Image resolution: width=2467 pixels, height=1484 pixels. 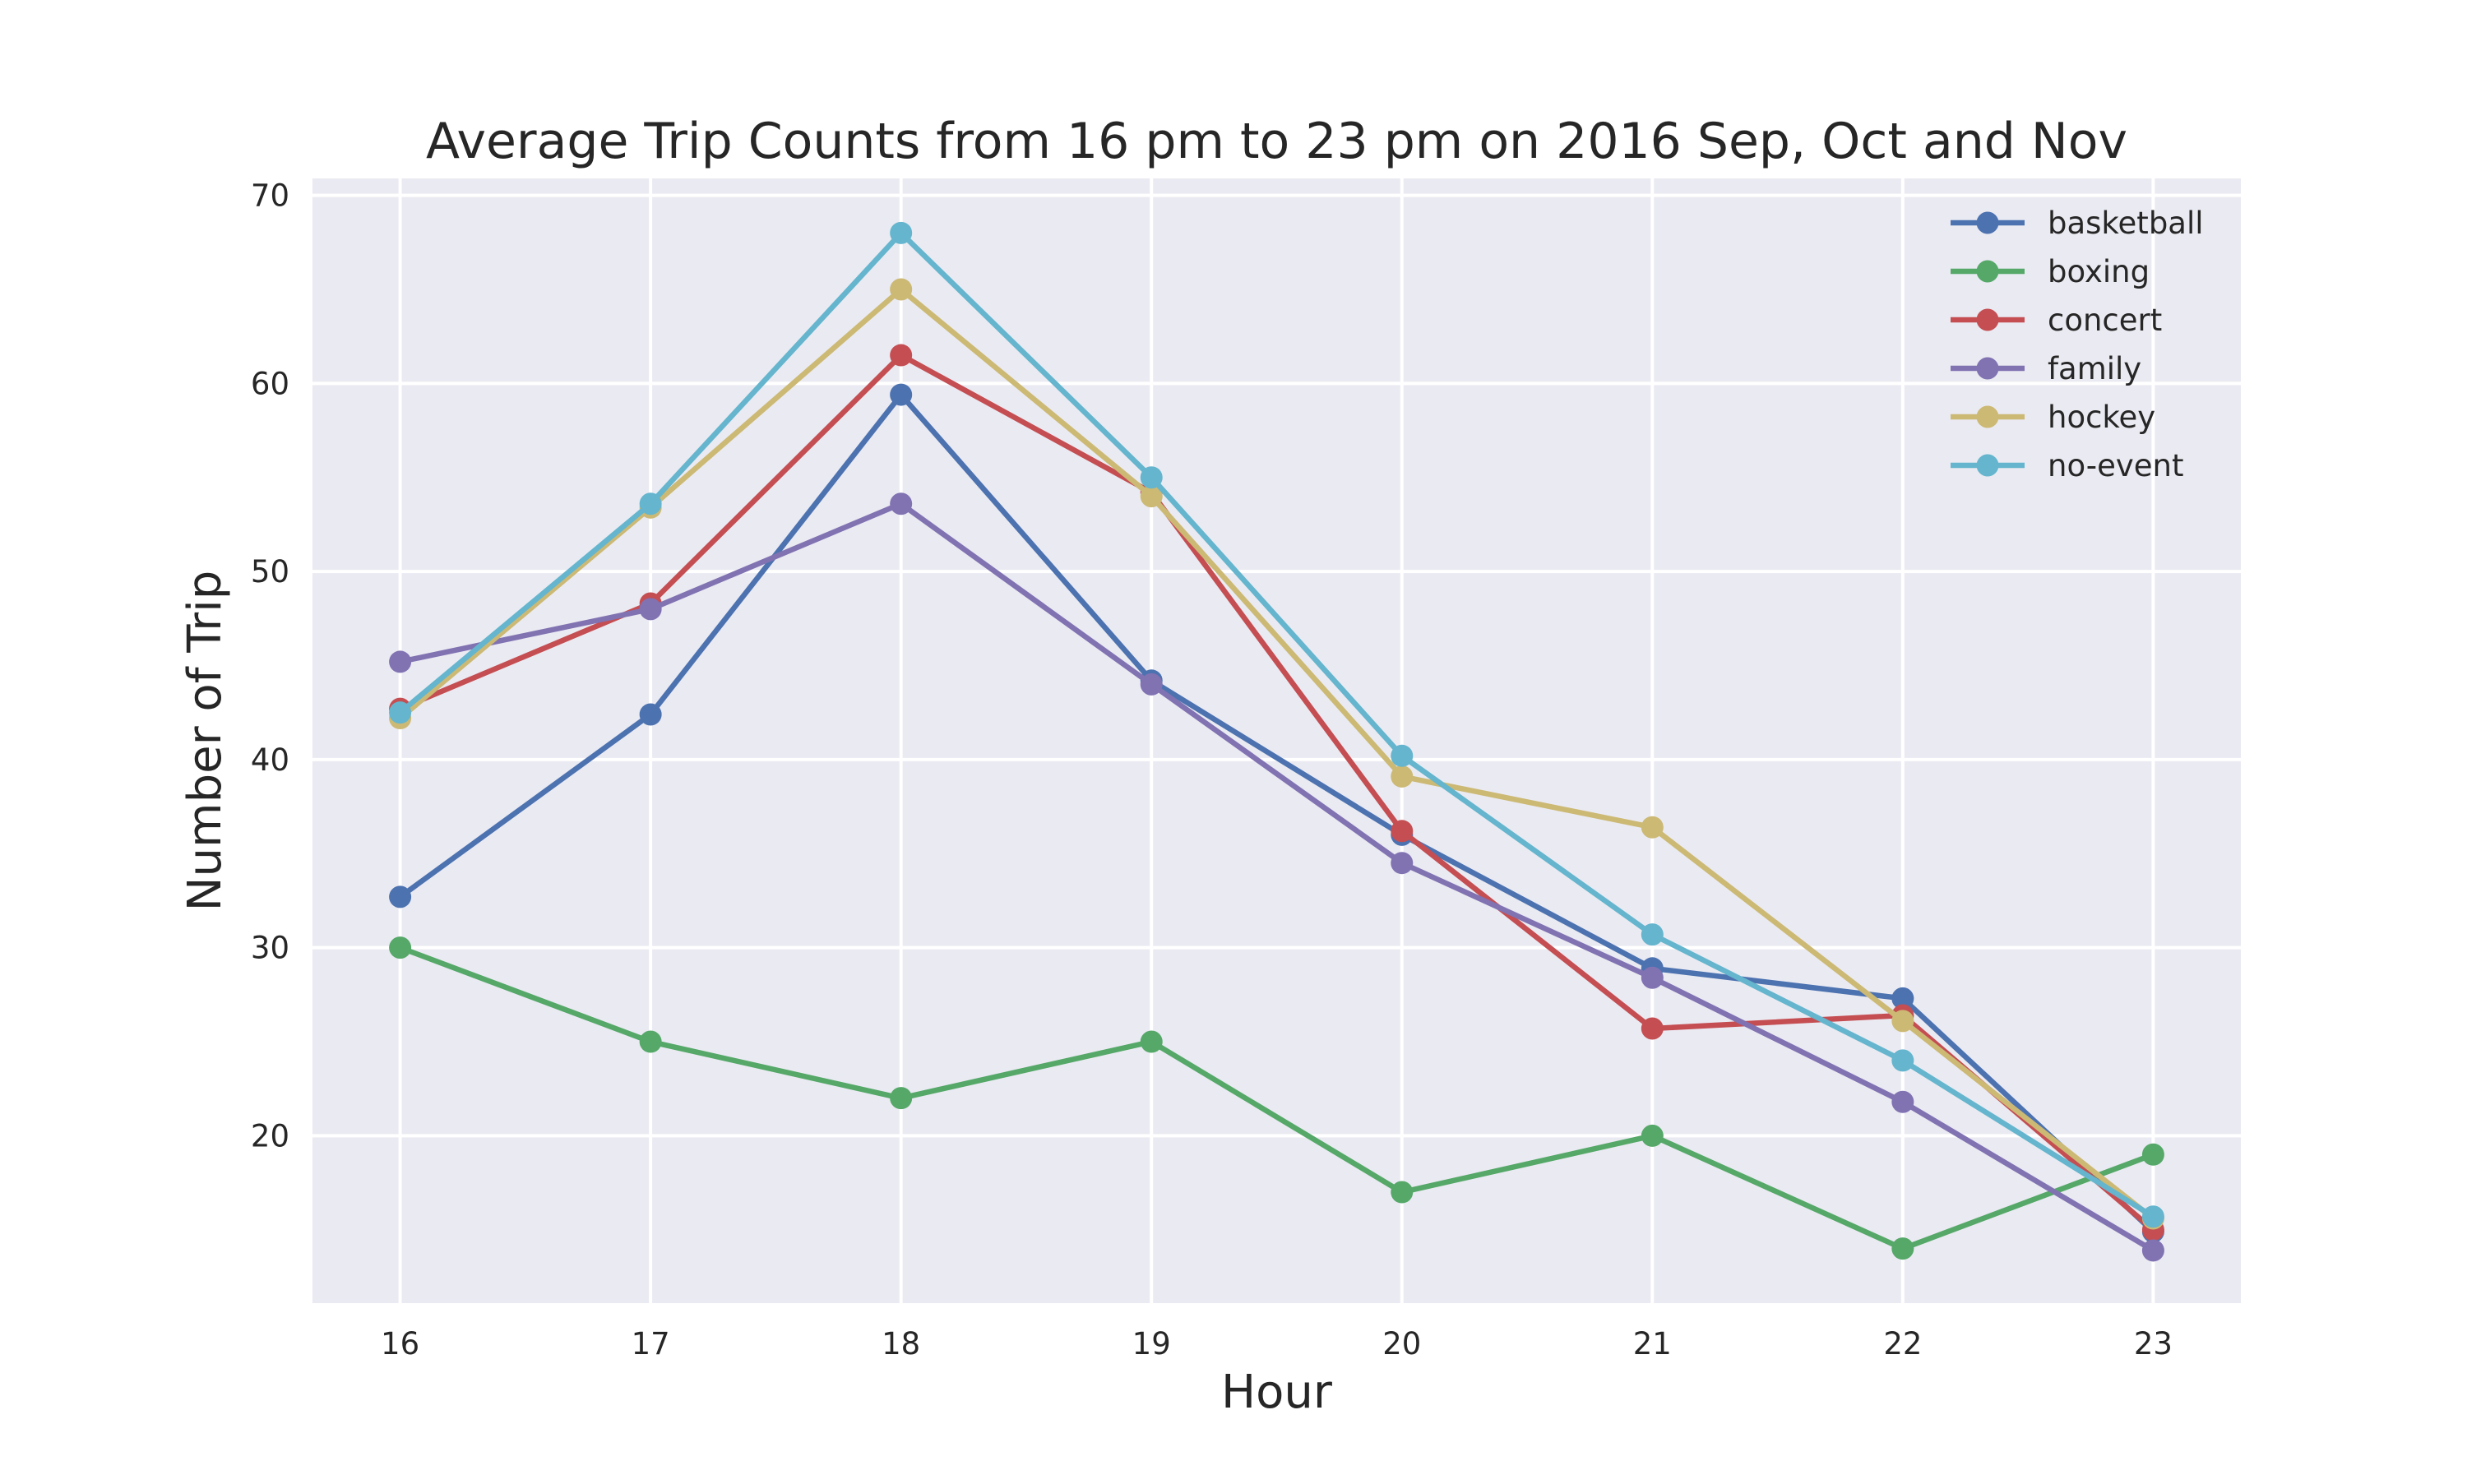 I want to click on x-tick-label: 22, so click(x=1903, y=1344).